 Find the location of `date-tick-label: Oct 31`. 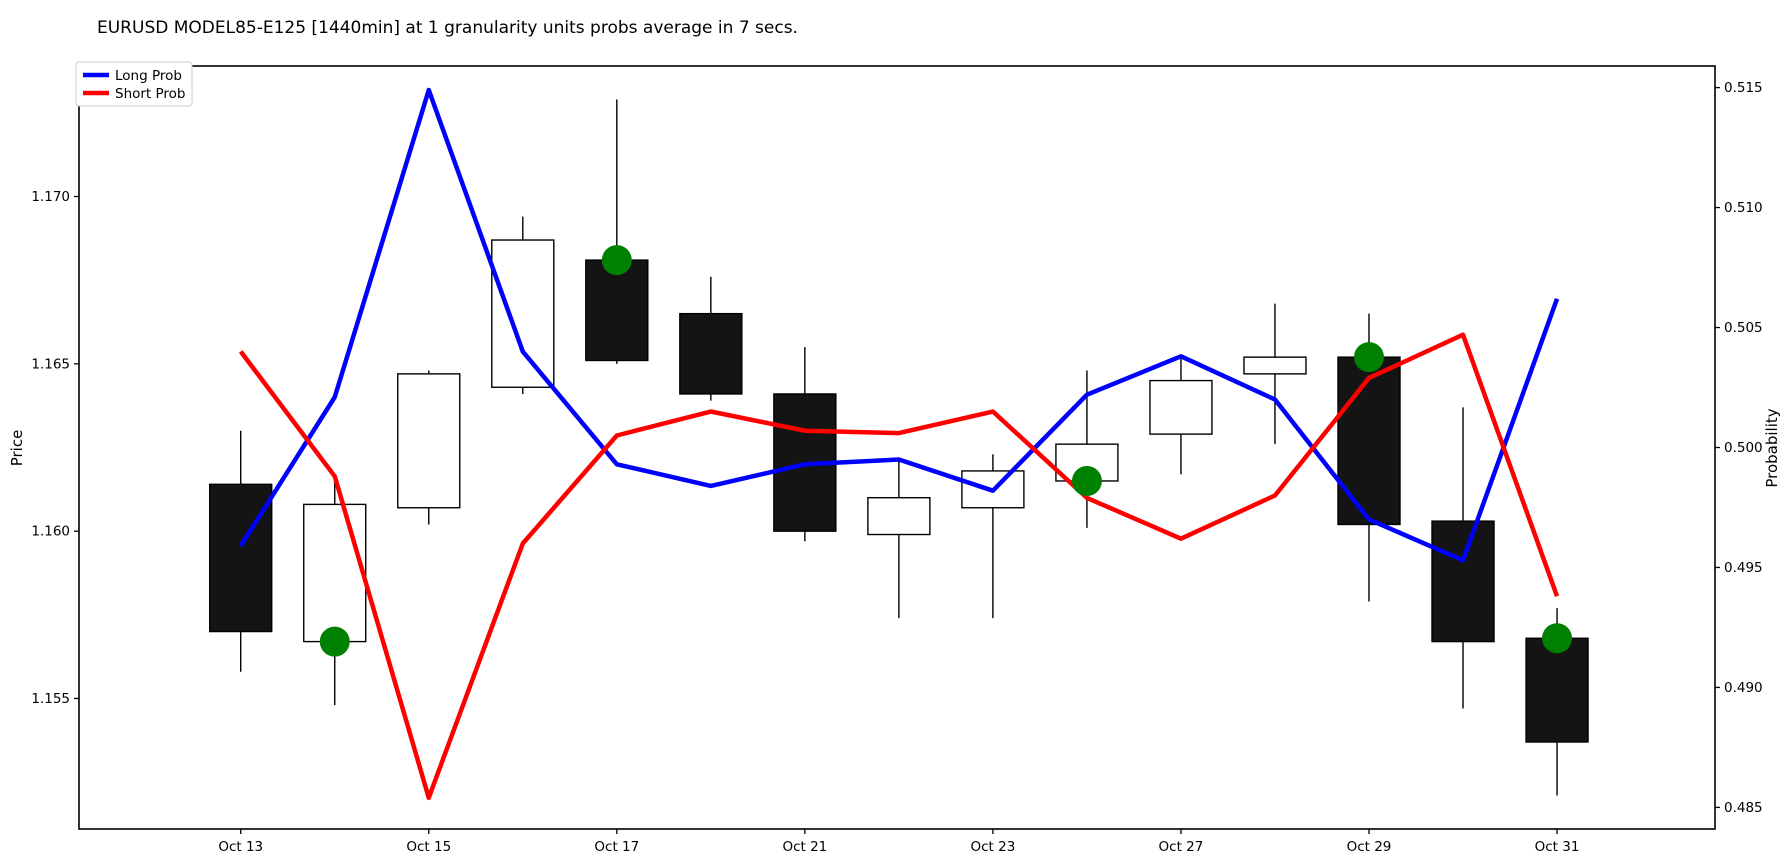

date-tick-label: Oct 31 is located at coordinates (1557, 847).